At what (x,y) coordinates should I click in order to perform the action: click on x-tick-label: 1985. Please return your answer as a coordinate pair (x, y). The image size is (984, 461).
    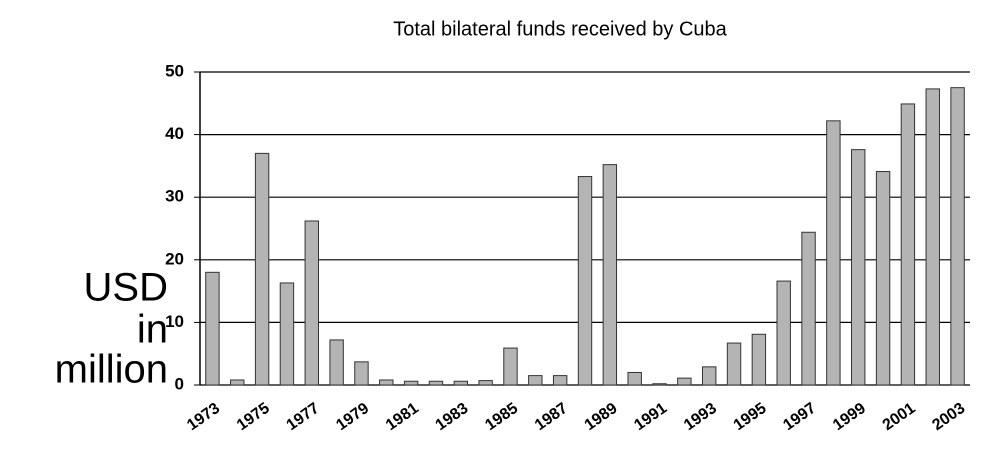
    Looking at the image, I should click on (501, 417).